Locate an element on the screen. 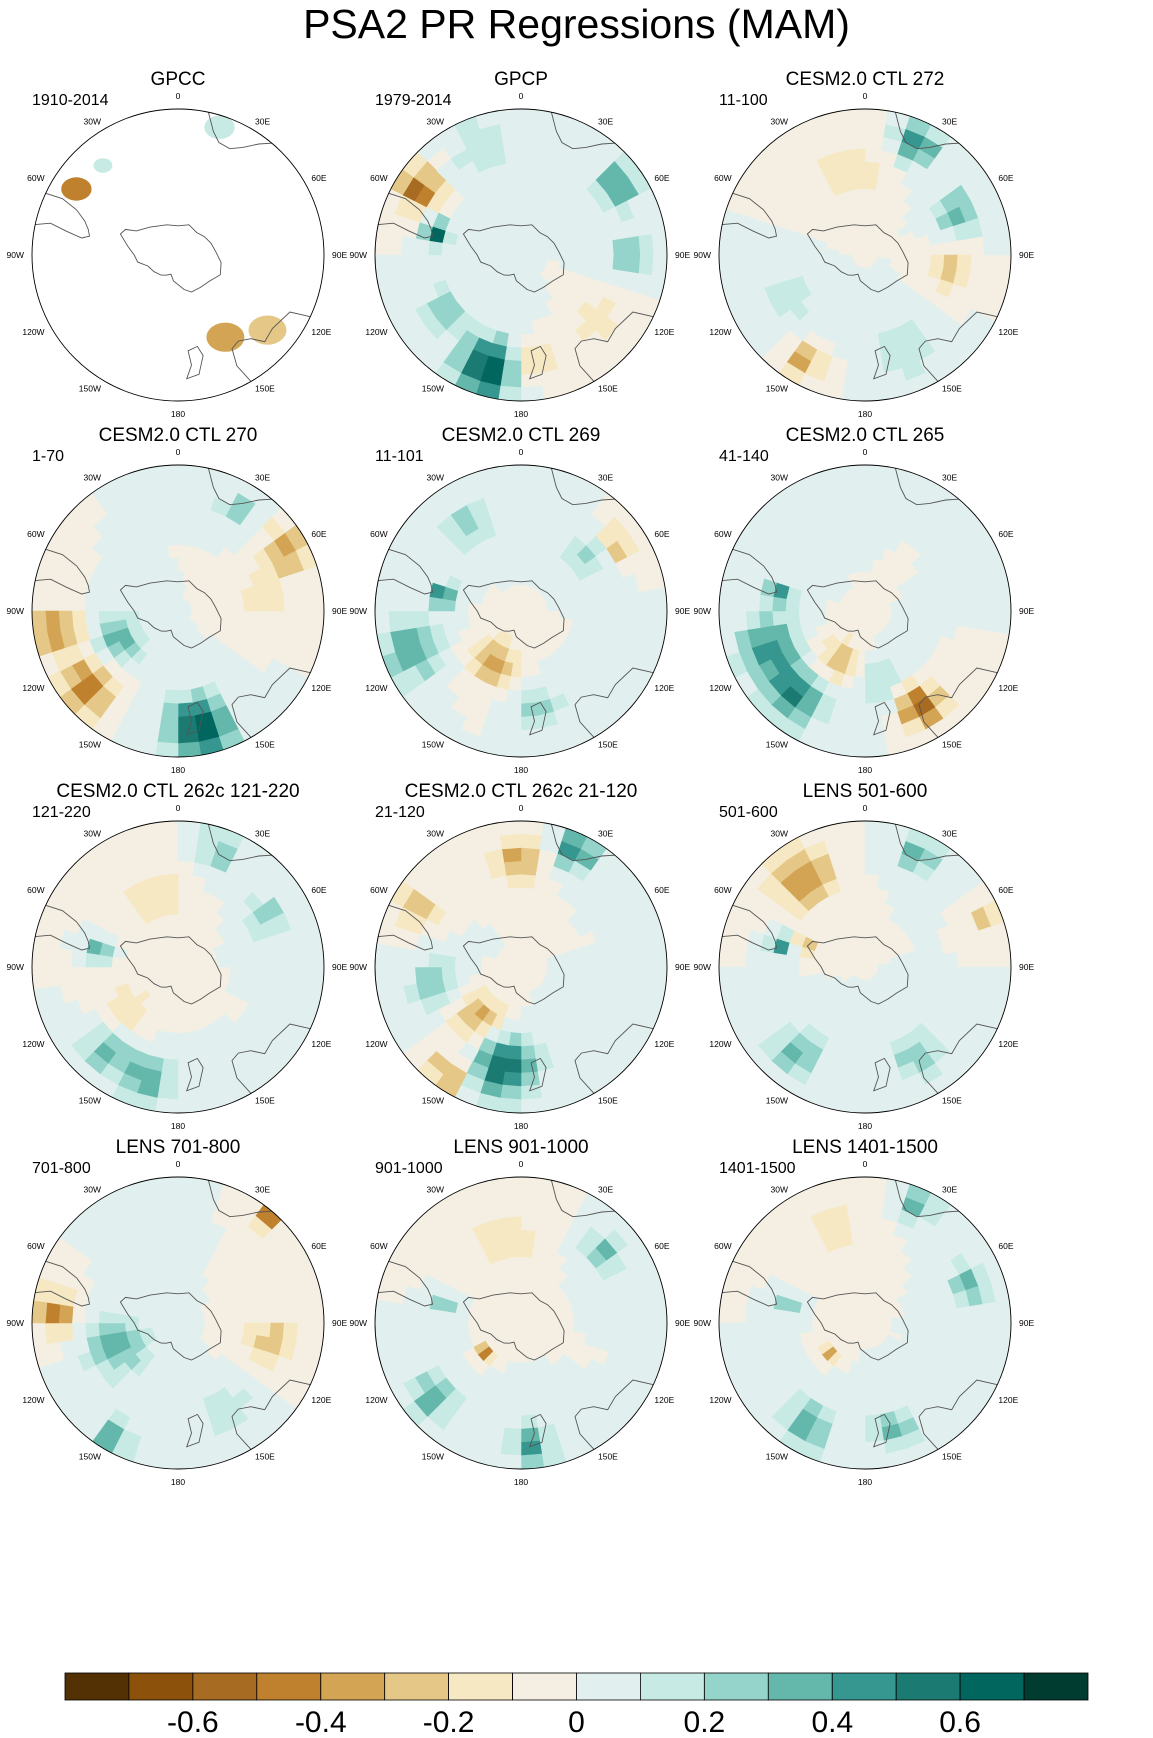  panel-title: LENS 701-800 is located at coordinates (178, 1147).